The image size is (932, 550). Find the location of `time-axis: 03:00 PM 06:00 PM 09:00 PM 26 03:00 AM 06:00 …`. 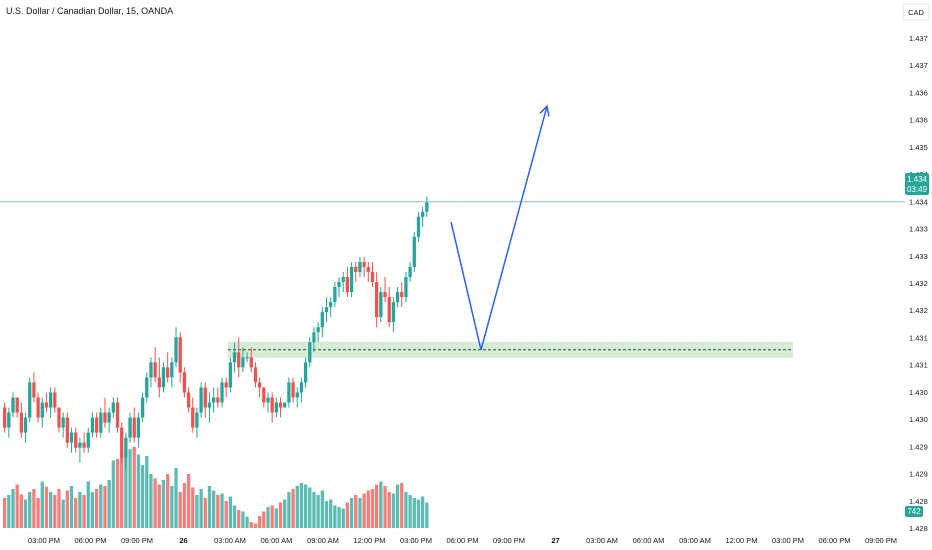

time-axis: 03:00 PM 06:00 PM 09:00 PM 26 03:00 AM 06:00 … is located at coordinates (462, 540).